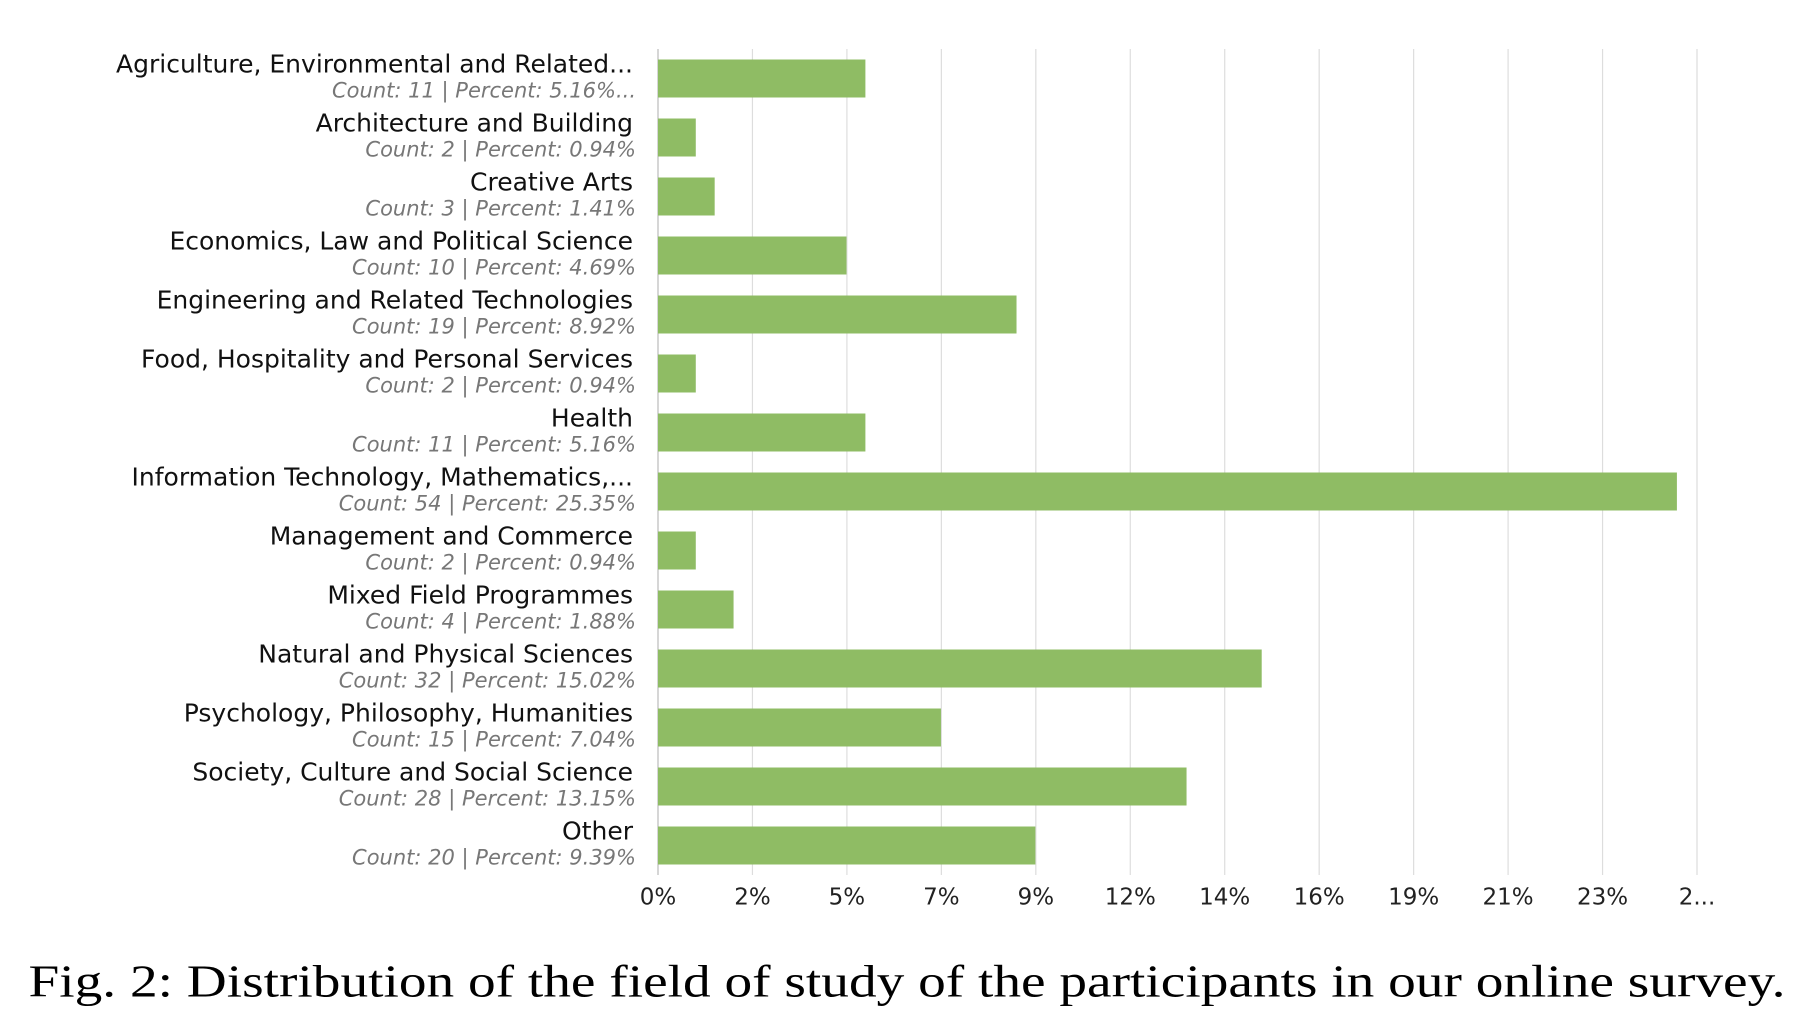  I want to click on category-label: Health, so click(592, 418).